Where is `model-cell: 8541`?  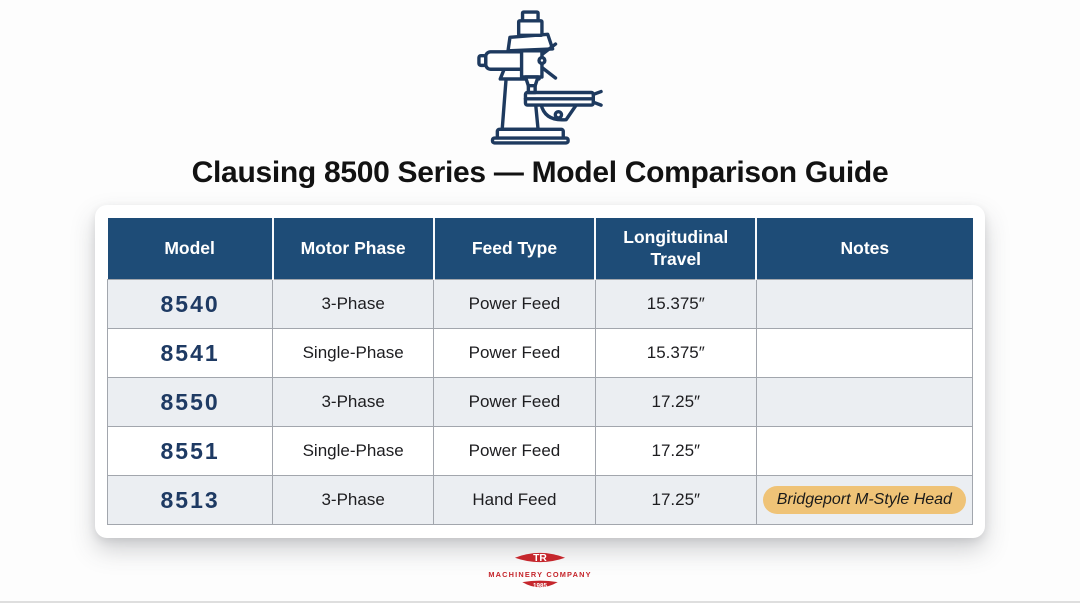 model-cell: 8541 is located at coordinates (190, 353).